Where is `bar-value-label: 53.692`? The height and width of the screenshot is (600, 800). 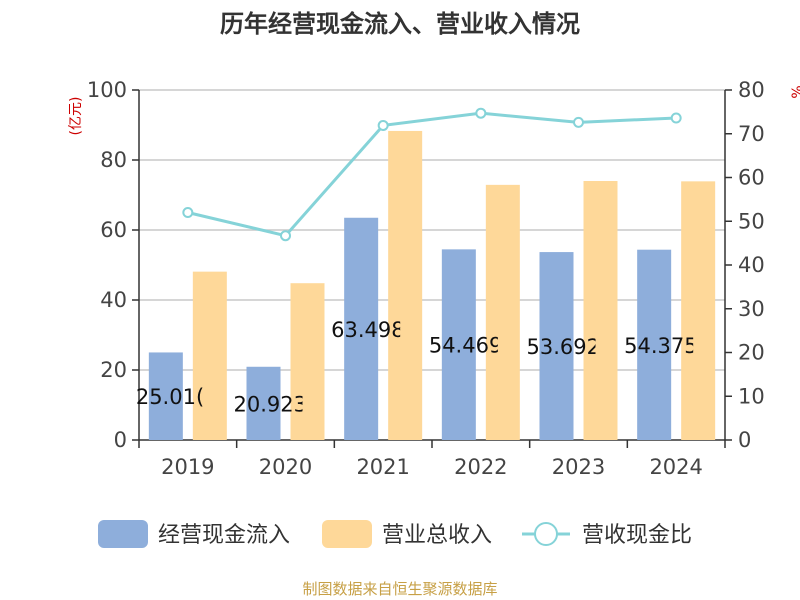 bar-value-label: 53.692 is located at coordinates (563, 347).